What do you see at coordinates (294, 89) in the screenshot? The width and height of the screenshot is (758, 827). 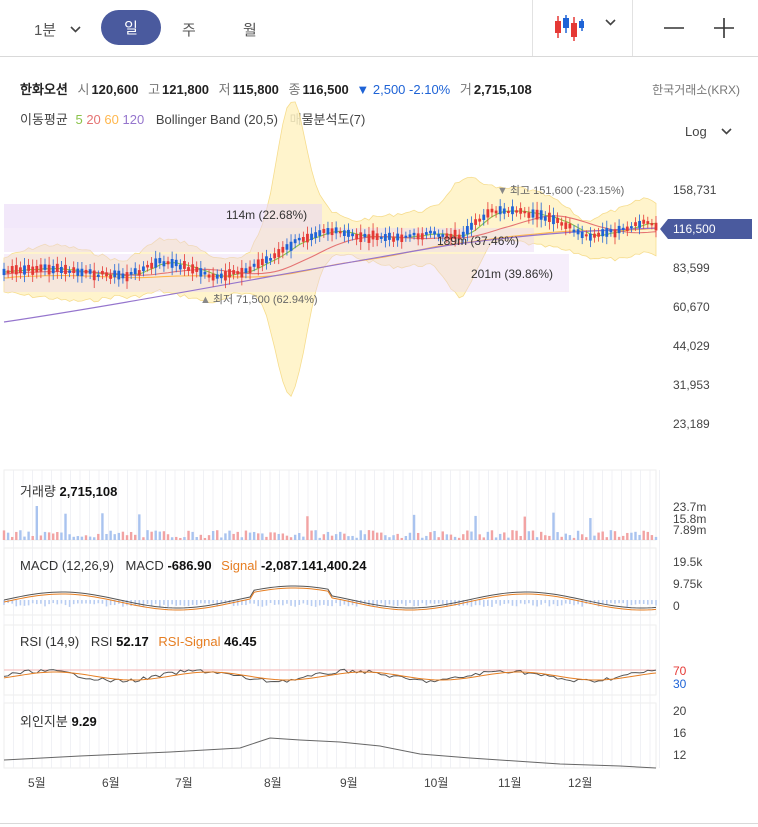 I see `close-label: 종` at bounding box center [294, 89].